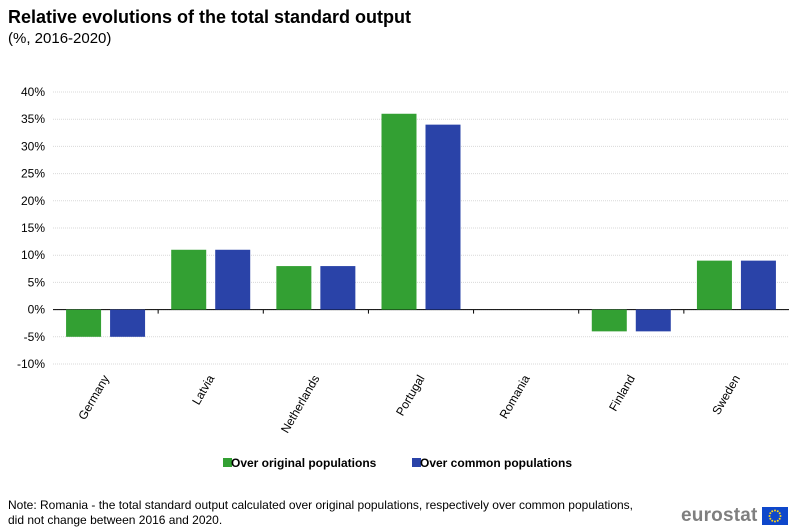  What do you see at coordinates (33, 255) in the screenshot?
I see `y-tick-label: 10%` at bounding box center [33, 255].